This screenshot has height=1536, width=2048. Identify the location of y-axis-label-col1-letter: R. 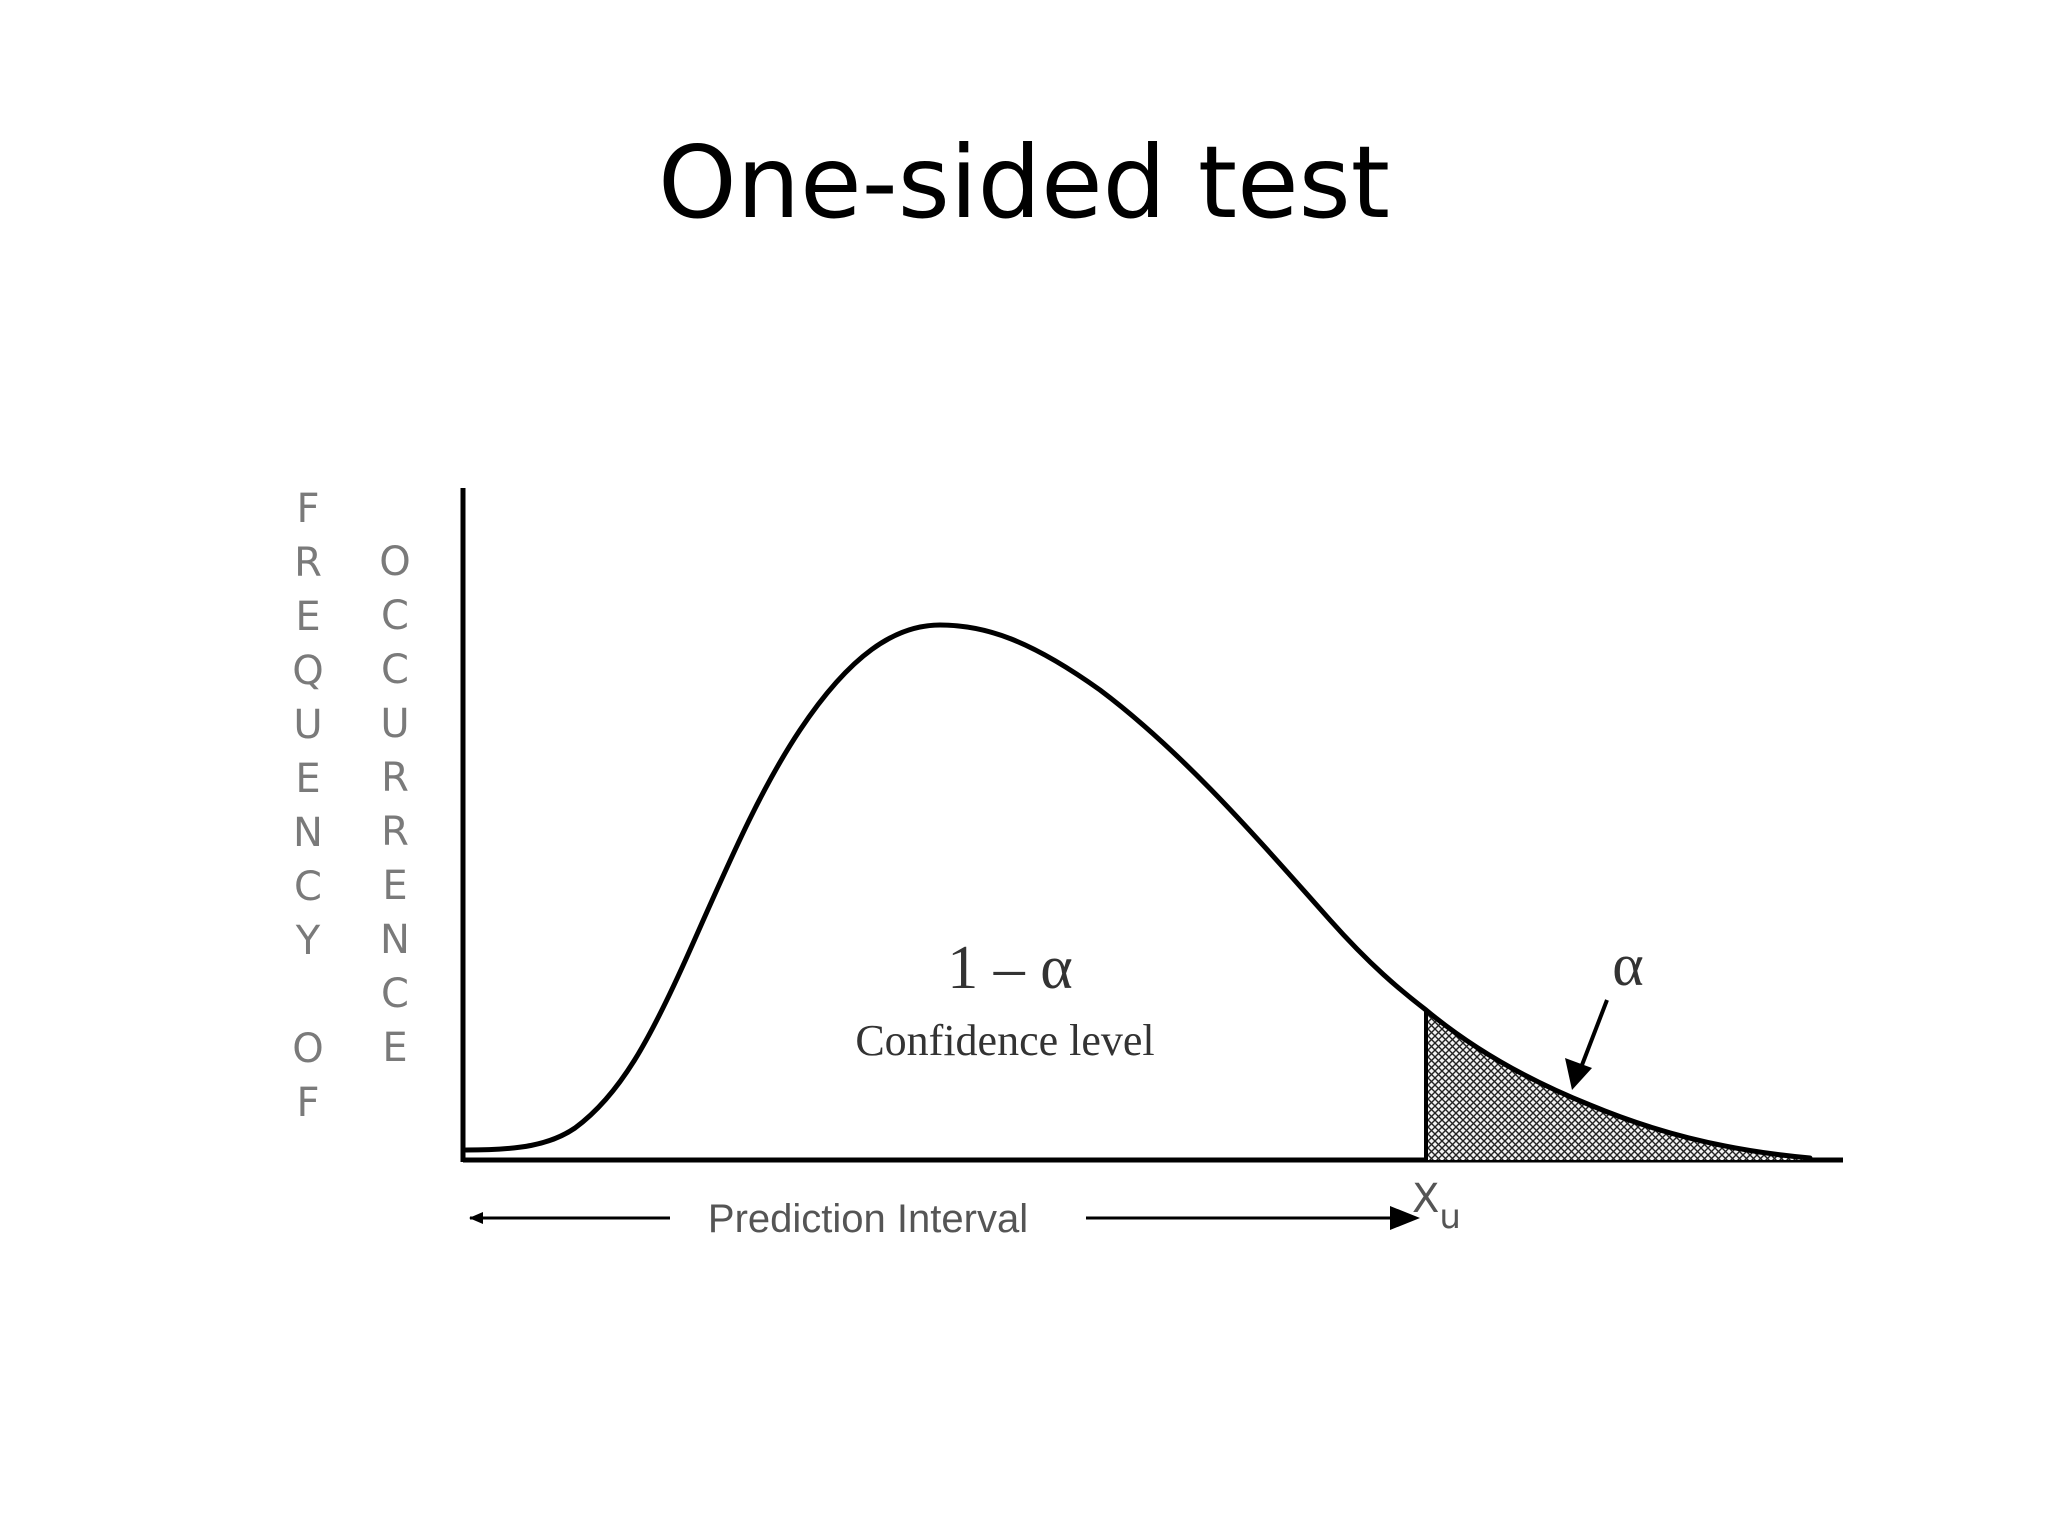
(308, 563).